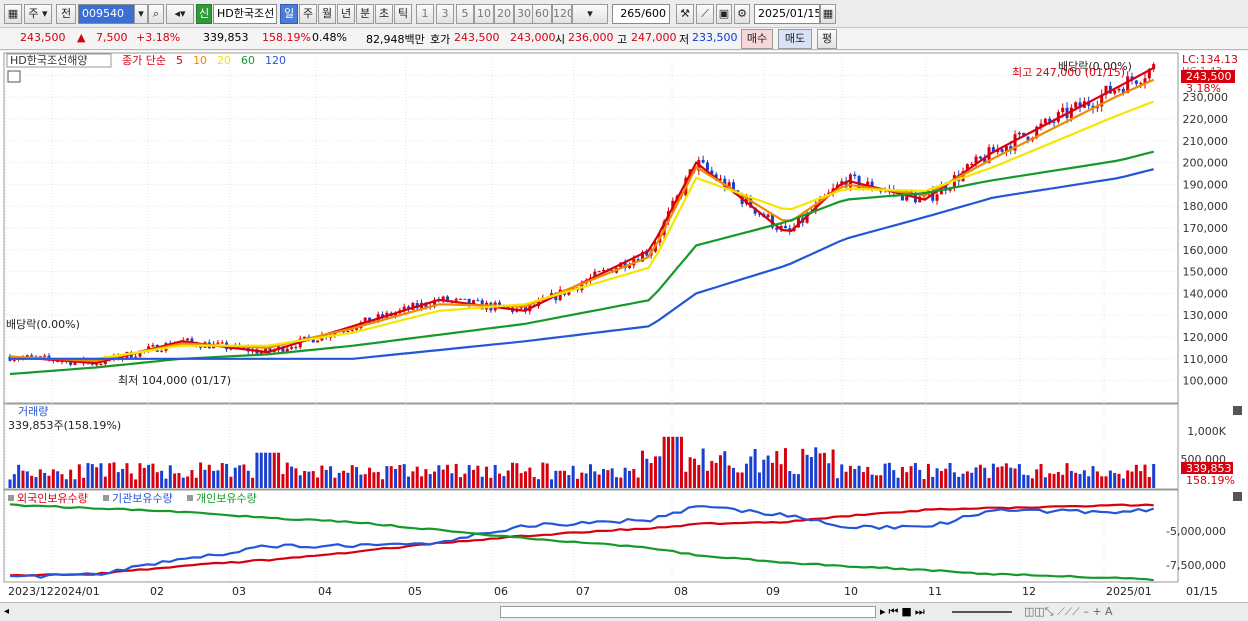 The height and width of the screenshot is (621, 1248). Describe the element at coordinates (688, 612) in the screenshot. I see `scroll-thumb` at that location.